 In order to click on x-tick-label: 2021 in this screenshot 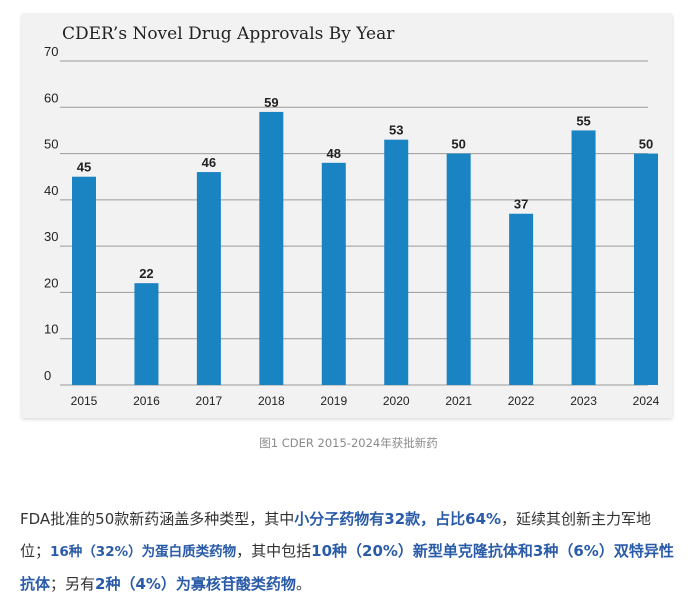, I will do `click(458, 401)`.